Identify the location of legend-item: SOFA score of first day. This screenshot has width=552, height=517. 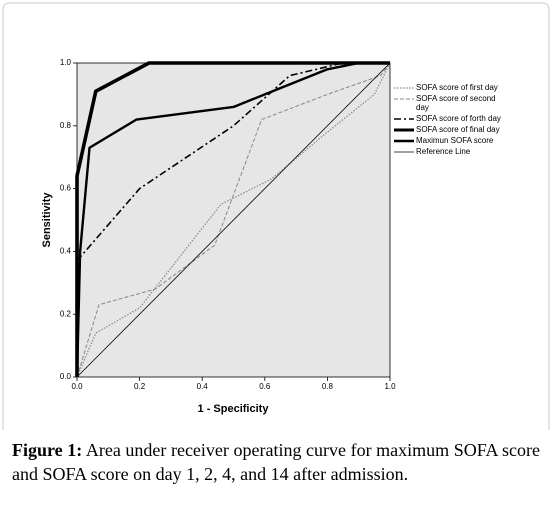
(453, 88).